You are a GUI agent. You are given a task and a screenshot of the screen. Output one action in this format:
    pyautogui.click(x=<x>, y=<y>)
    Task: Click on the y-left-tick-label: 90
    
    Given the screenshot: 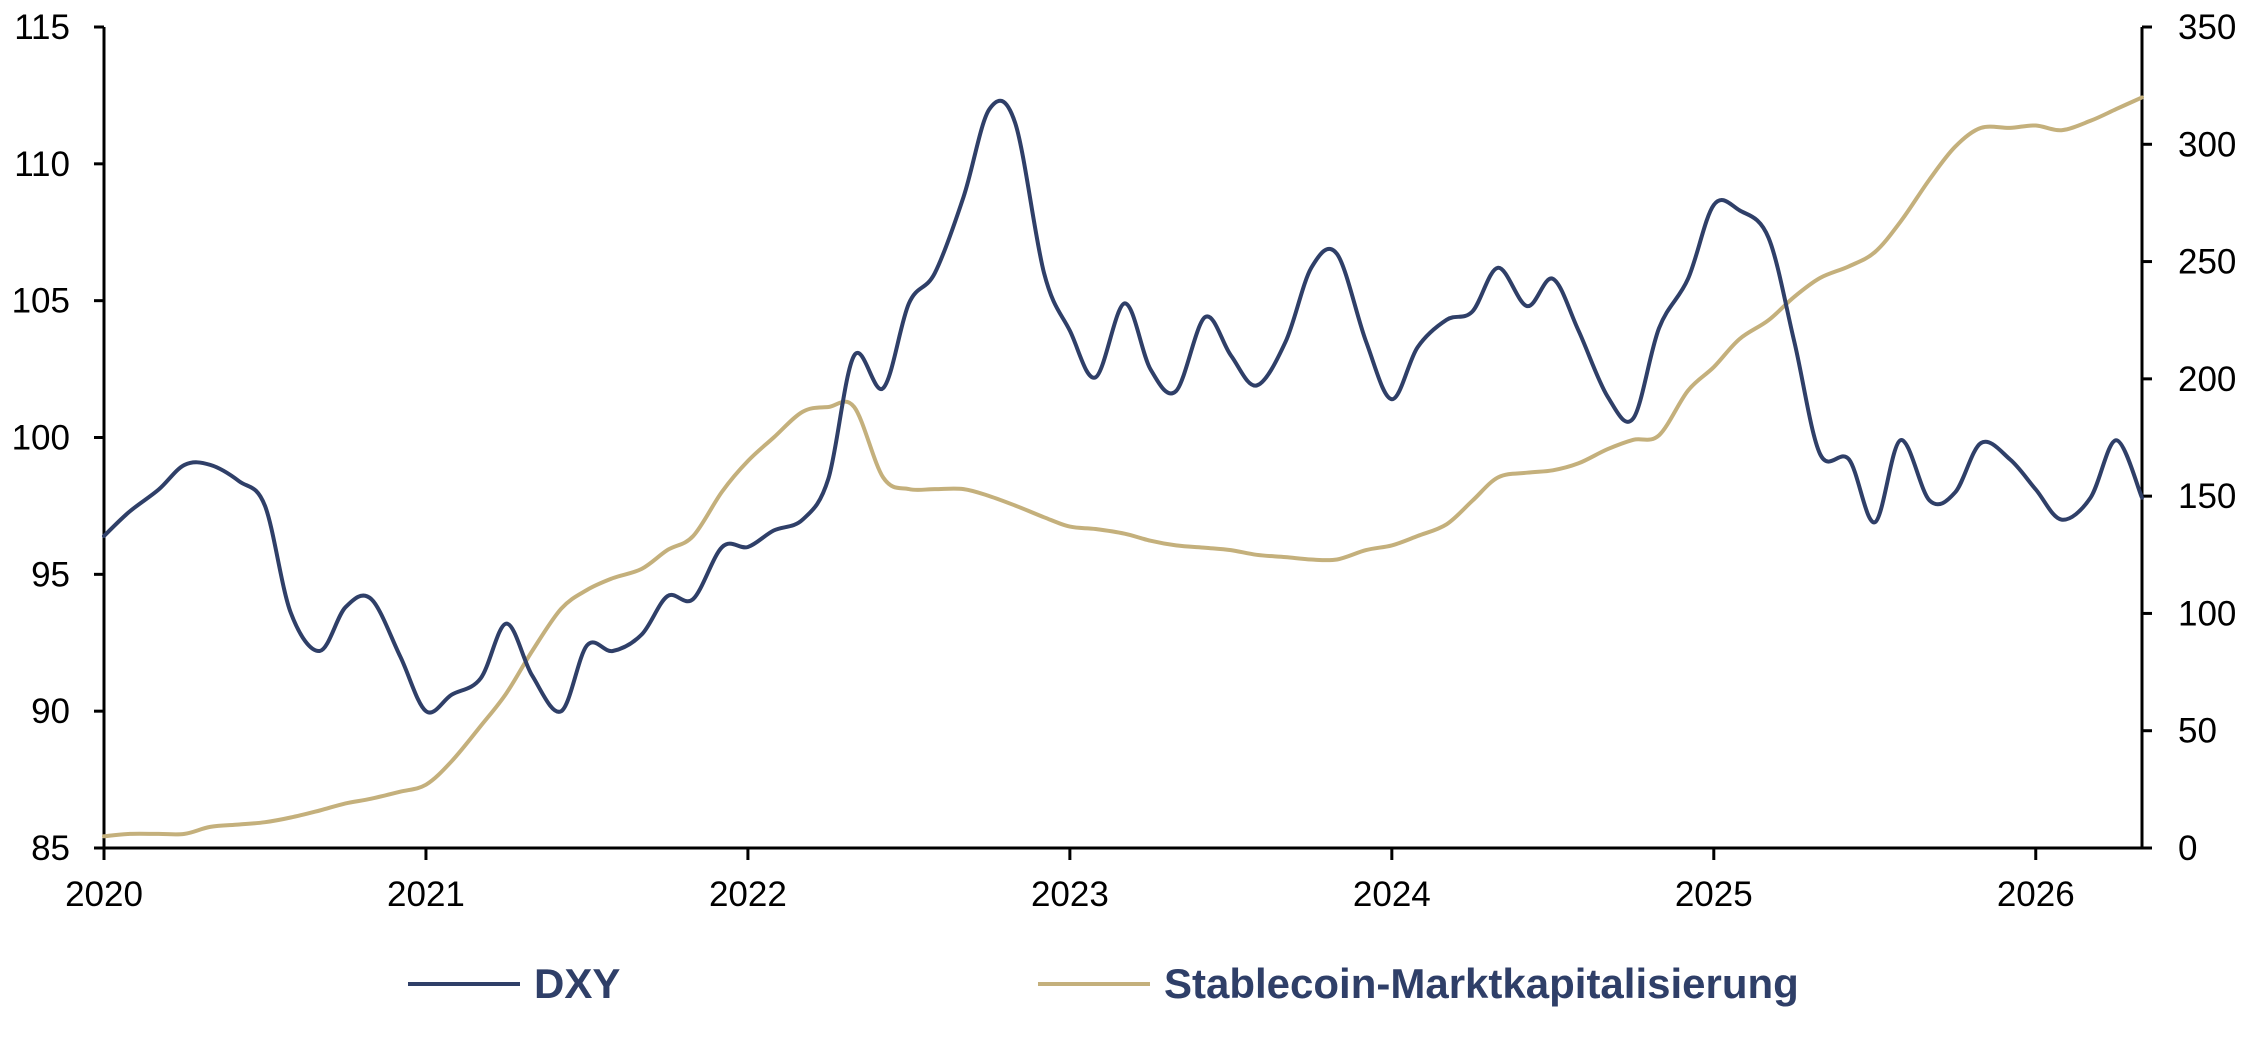 What is the action you would take?
    pyautogui.click(x=50, y=711)
    